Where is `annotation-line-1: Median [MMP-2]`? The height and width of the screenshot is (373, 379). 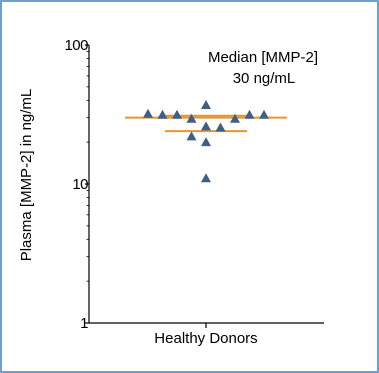
annotation-line-1: Median [MMP-2] is located at coordinates (263, 57).